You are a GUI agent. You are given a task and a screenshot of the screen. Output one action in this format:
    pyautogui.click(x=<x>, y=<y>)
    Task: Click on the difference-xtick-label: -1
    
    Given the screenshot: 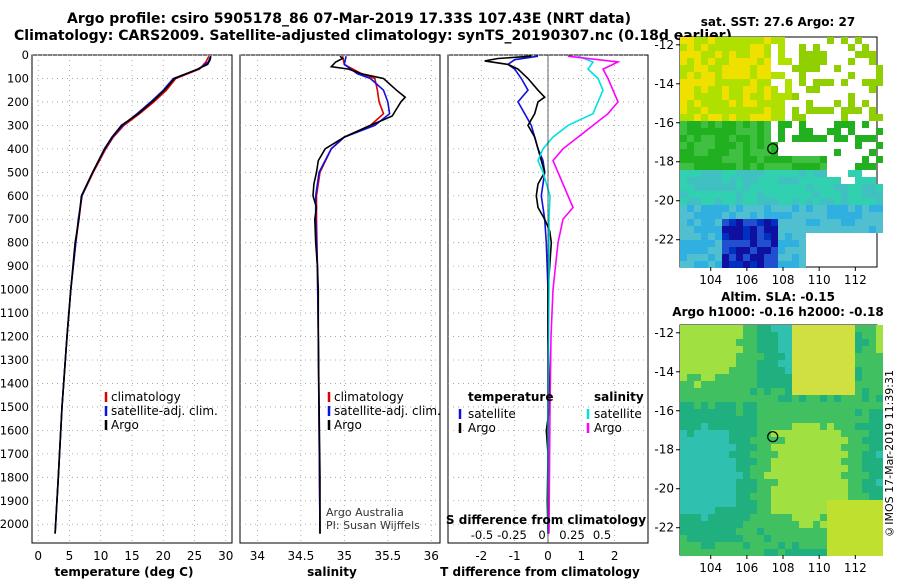 What is the action you would take?
    pyautogui.click(x=515, y=556)
    